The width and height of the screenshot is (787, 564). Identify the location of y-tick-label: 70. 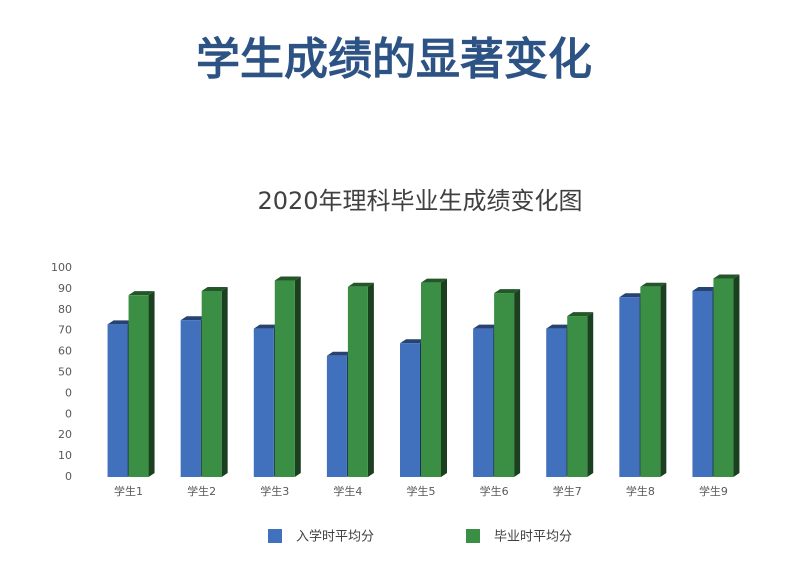
(65, 330).